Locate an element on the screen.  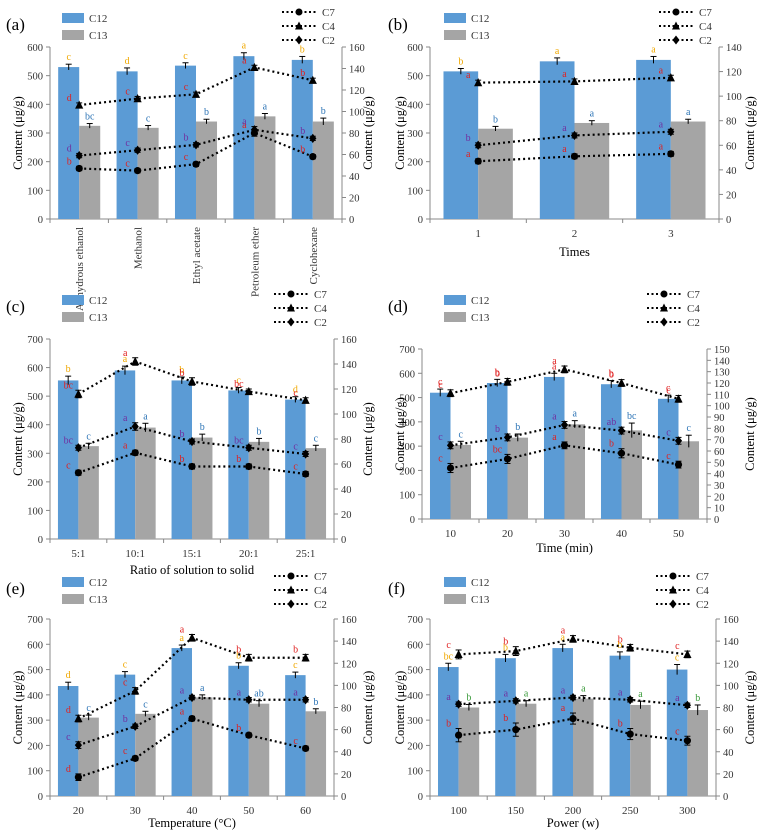
y-tick-label: 300 is located at coordinates (407, 447).